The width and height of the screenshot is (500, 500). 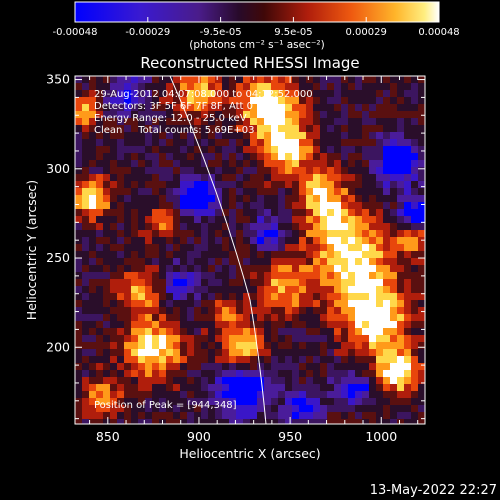 What do you see at coordinates (147, 32) in the screenshot?
I see `colorbar-tick-label: -0.00029` at bounding box center [147, 32].